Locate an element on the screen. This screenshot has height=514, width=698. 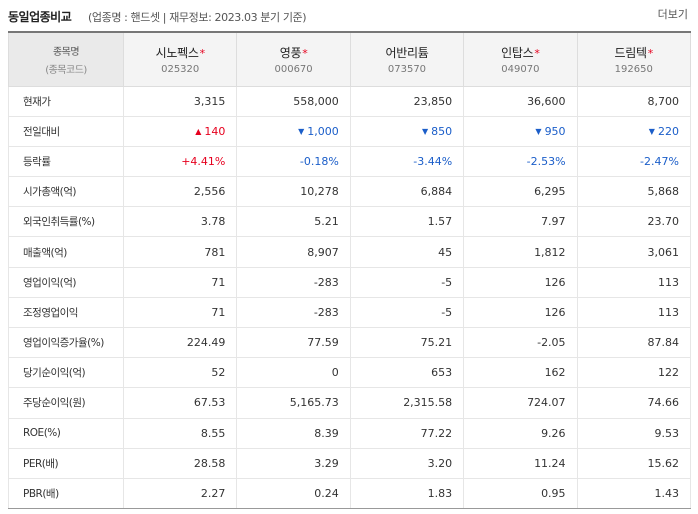
table-row: PBR(배) 2.27 0.24 1.83 0.95 1.43 is located at coordinates (349, 493).